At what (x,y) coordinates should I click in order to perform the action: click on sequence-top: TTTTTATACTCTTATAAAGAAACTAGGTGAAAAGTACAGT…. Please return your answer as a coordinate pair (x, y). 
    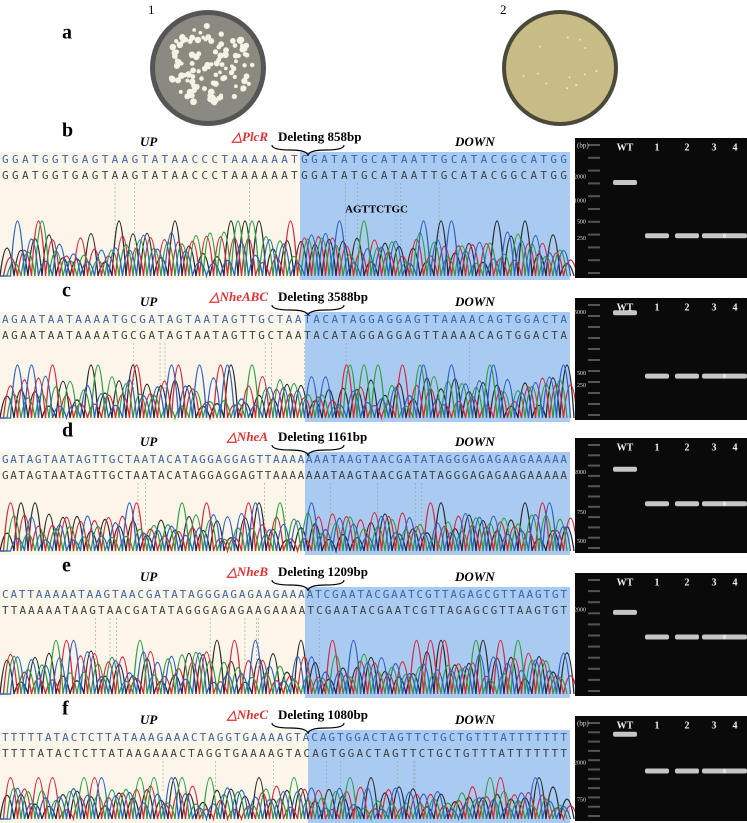
    Looking at the image, I should click on (284, 737).